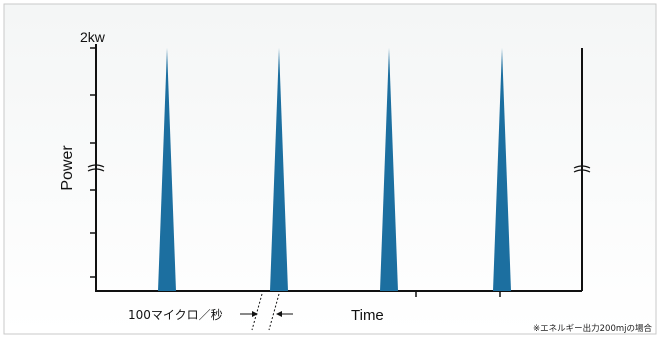 This screenshot has width=660, height=338. I want to click on interval-arrowhead-right, so click(279, 314).